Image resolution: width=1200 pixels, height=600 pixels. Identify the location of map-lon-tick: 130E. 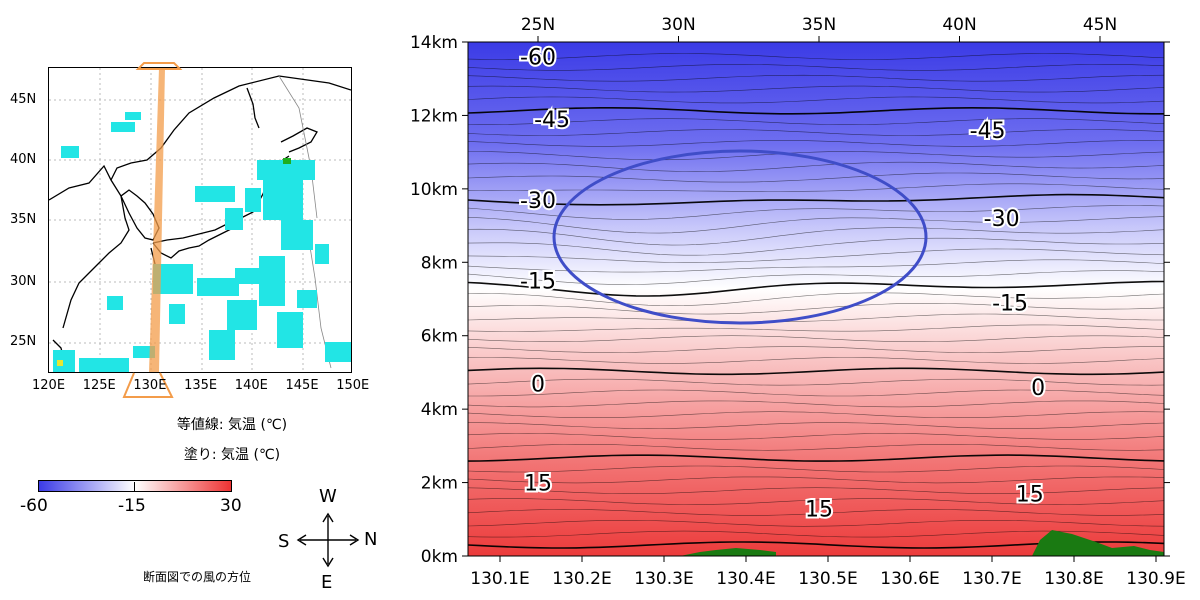
(150, 385).